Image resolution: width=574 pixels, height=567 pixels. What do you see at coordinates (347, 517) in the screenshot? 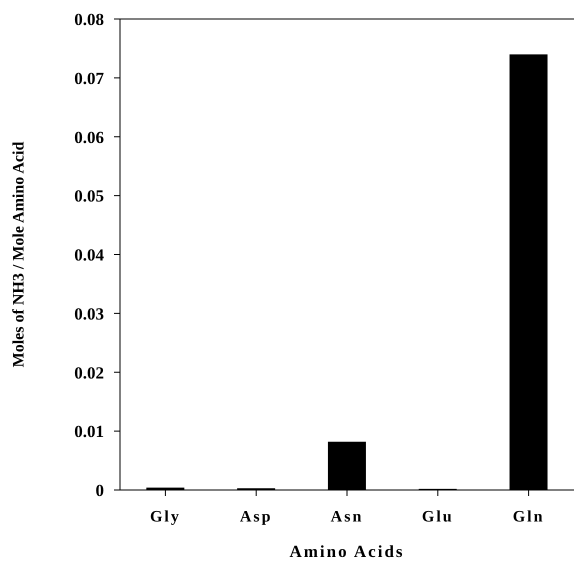
I see `x-tick-label: Asn` at bounding box center [347, 517].